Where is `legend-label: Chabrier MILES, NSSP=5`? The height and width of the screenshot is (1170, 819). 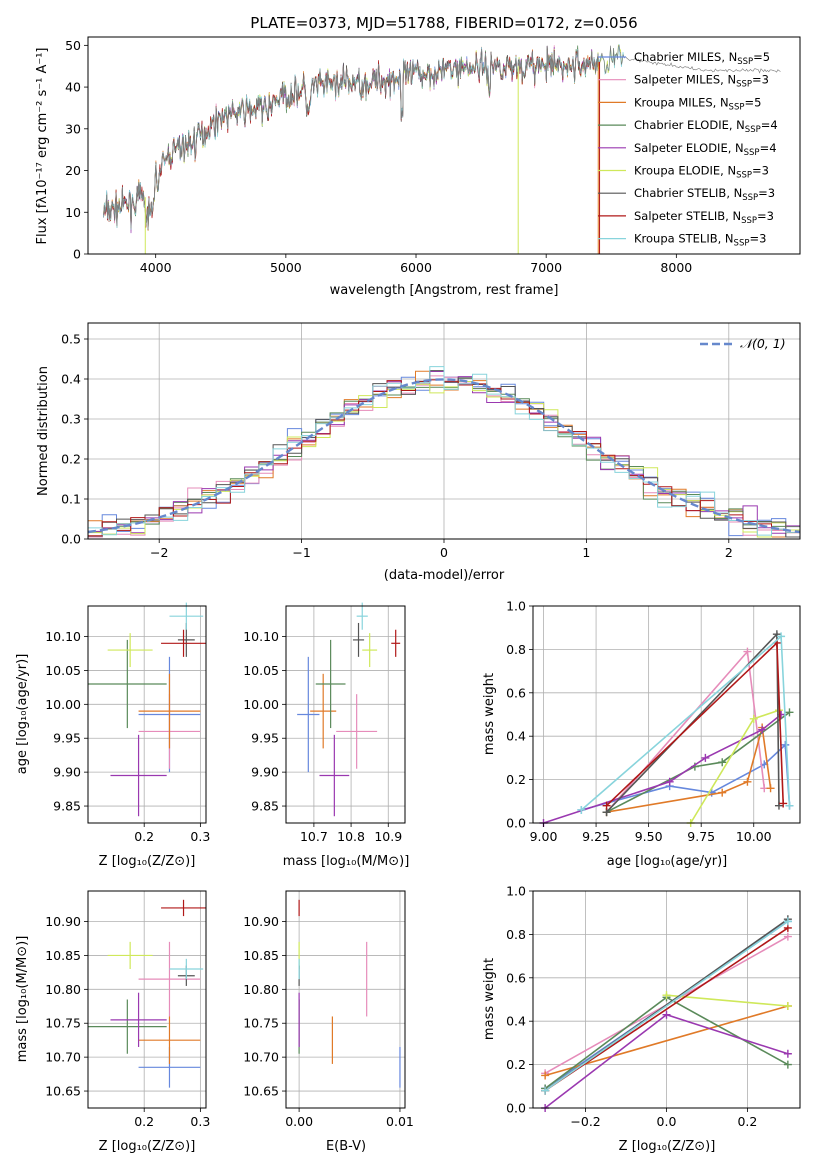 legend-label: Chabrier MILES, NSSP=5 is located at coordinates (702, 58).